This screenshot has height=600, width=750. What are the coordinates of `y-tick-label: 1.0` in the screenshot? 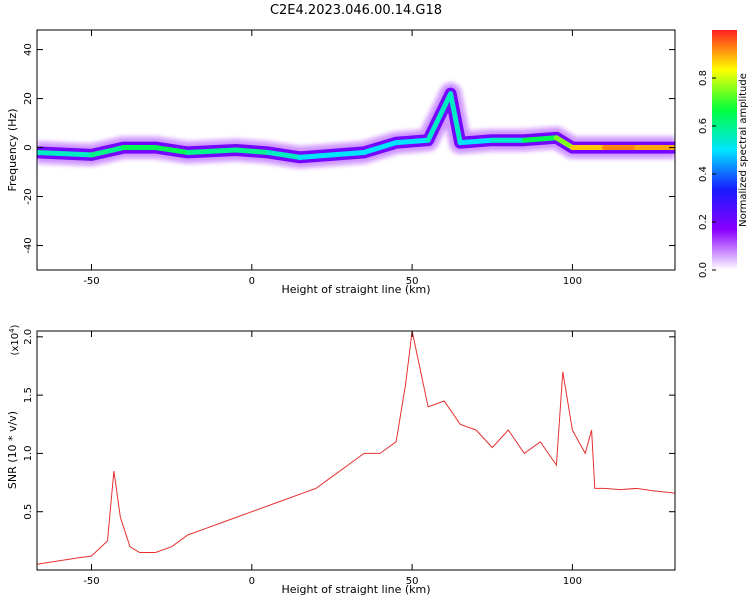 It's located at (28, 453).